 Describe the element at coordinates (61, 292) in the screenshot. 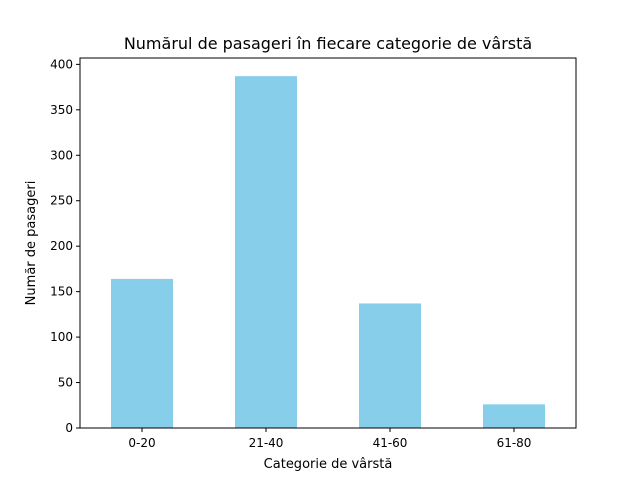

I see `y-tick-label: 150` at that location.